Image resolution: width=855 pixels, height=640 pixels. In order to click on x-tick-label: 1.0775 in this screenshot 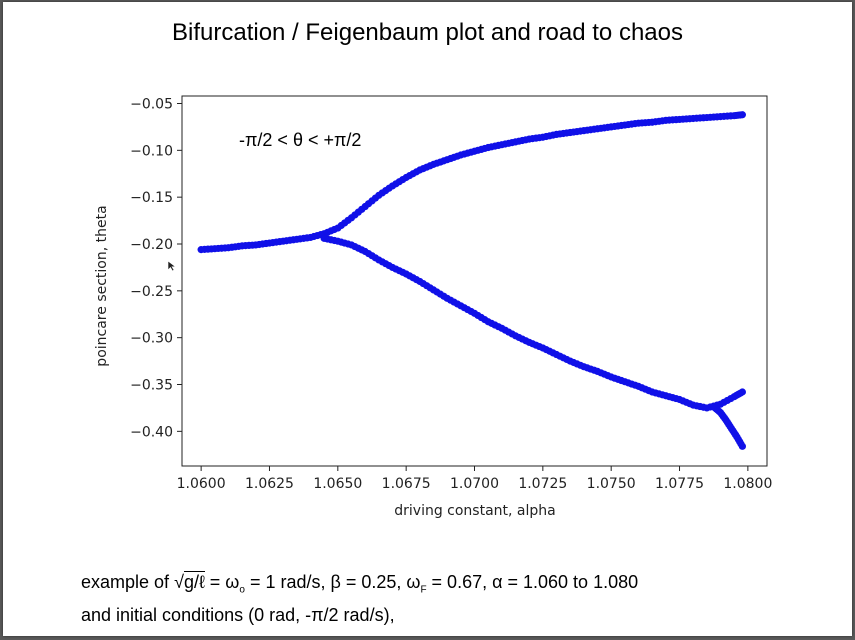, I will do `click(679, 484)`.